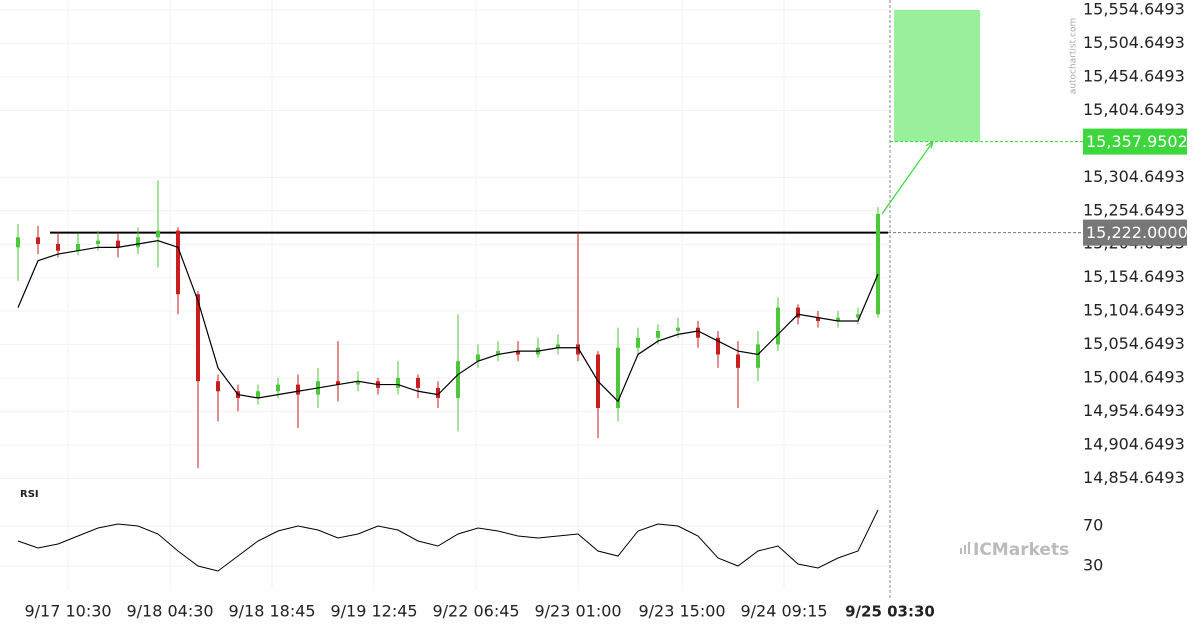 This screenshot has width=1200, height=630. What do you see at coordinates (373, 611) in the screenshot?
I see `x-tick-label: 9/19 12:45` at bounding box center [373, 611].